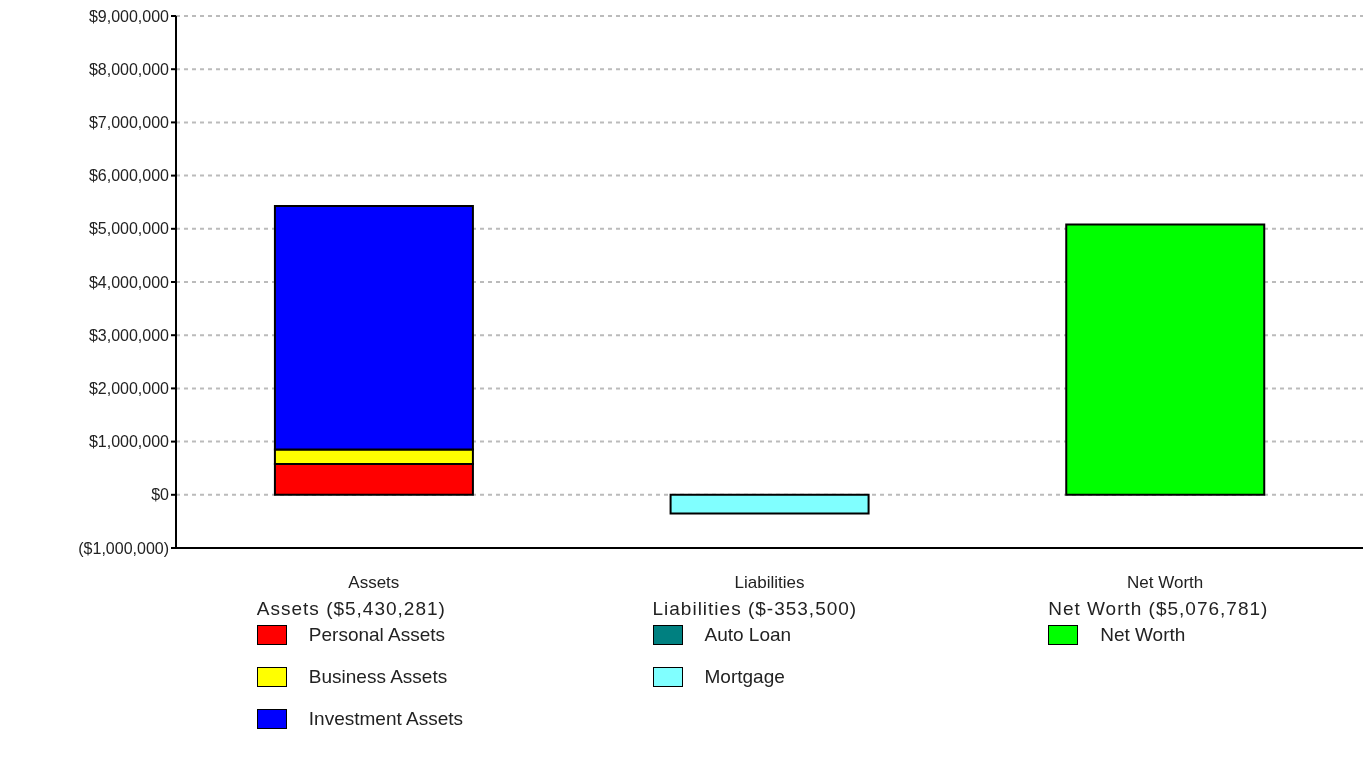 The height and width of the screenshot is (766, 1363). Describe the element at coordinates (744, 677) in the screenshot. I see `legend-label: Mortgage` at that location.